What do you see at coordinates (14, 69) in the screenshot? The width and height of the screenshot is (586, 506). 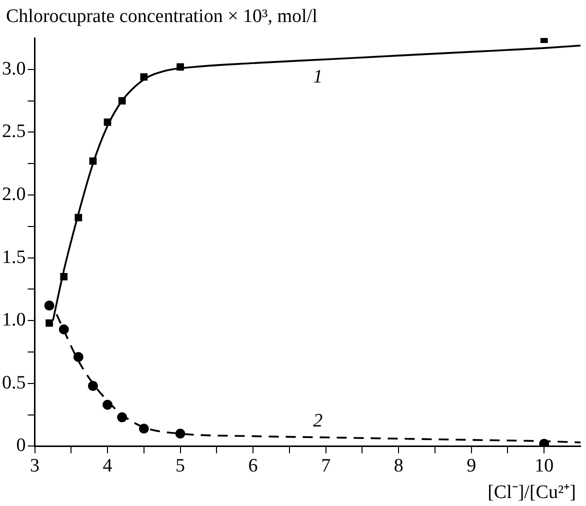 I see `y-tick-label: 3.0` at bounding box center [14, 69].